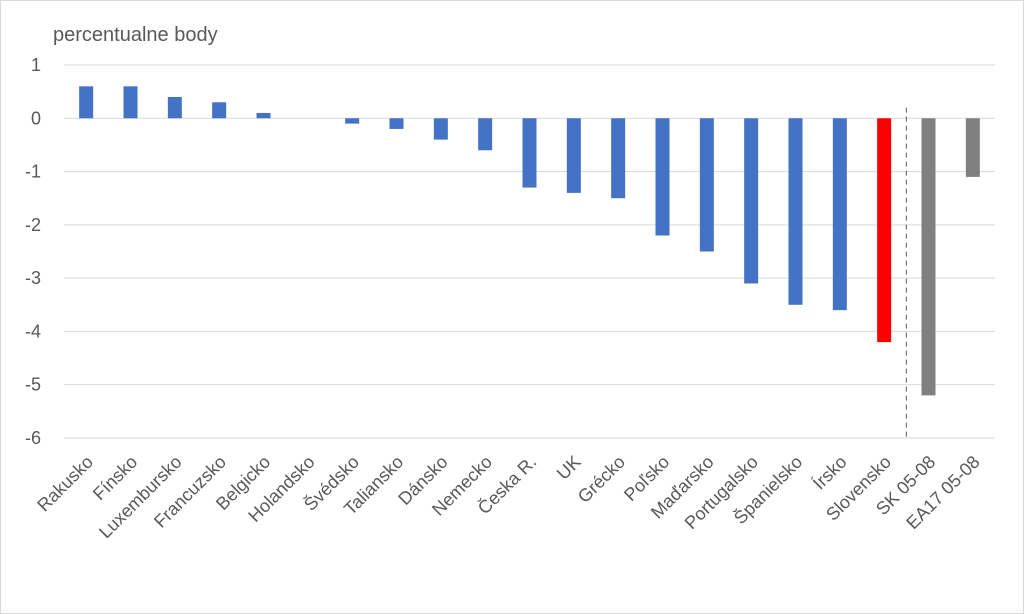 This screenshot has height=614, width=1024. What do you see at coordinates (135, 35) in the screenshot?
I see `unit-label: percentualne body` at bounding box center [135, 35].